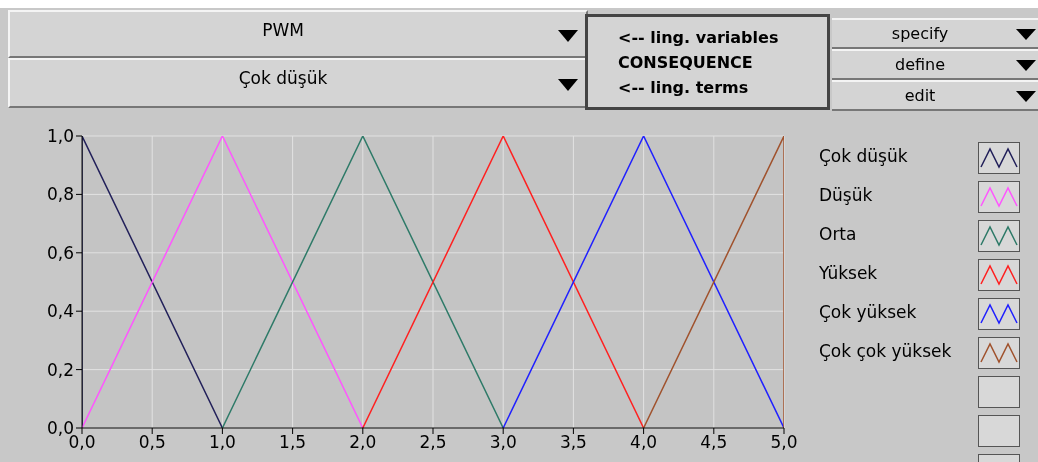  Describe the element at coordinates (699, 38) in the screenshot. I see `text: <-- ling. variables` at that location.